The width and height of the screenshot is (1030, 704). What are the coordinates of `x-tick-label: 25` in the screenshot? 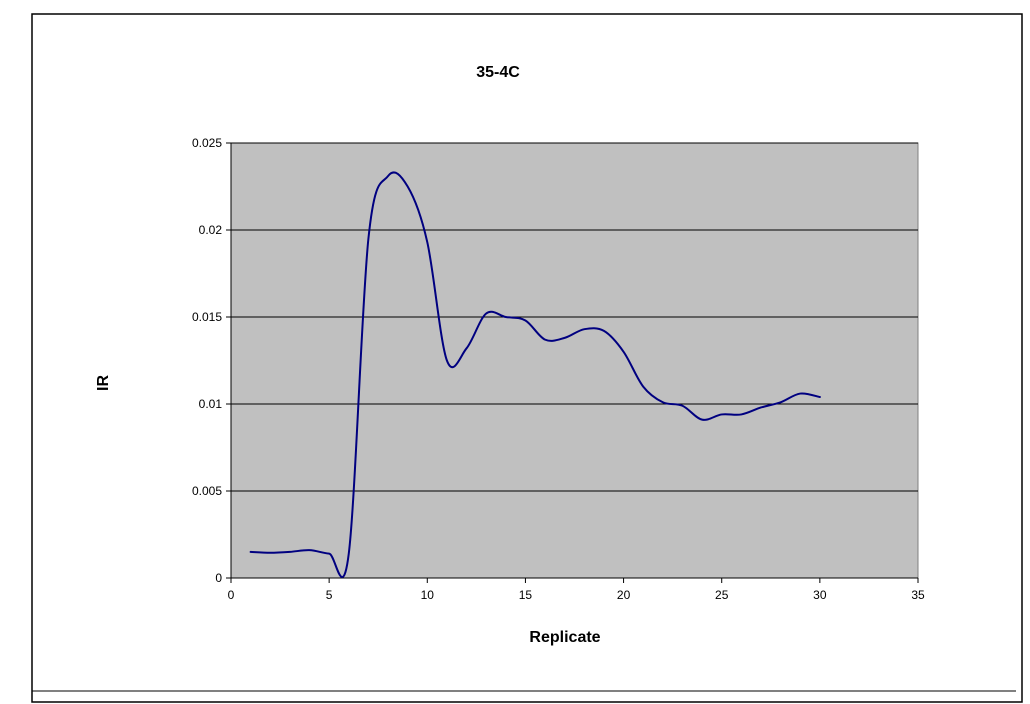 It's located at (722, 595).